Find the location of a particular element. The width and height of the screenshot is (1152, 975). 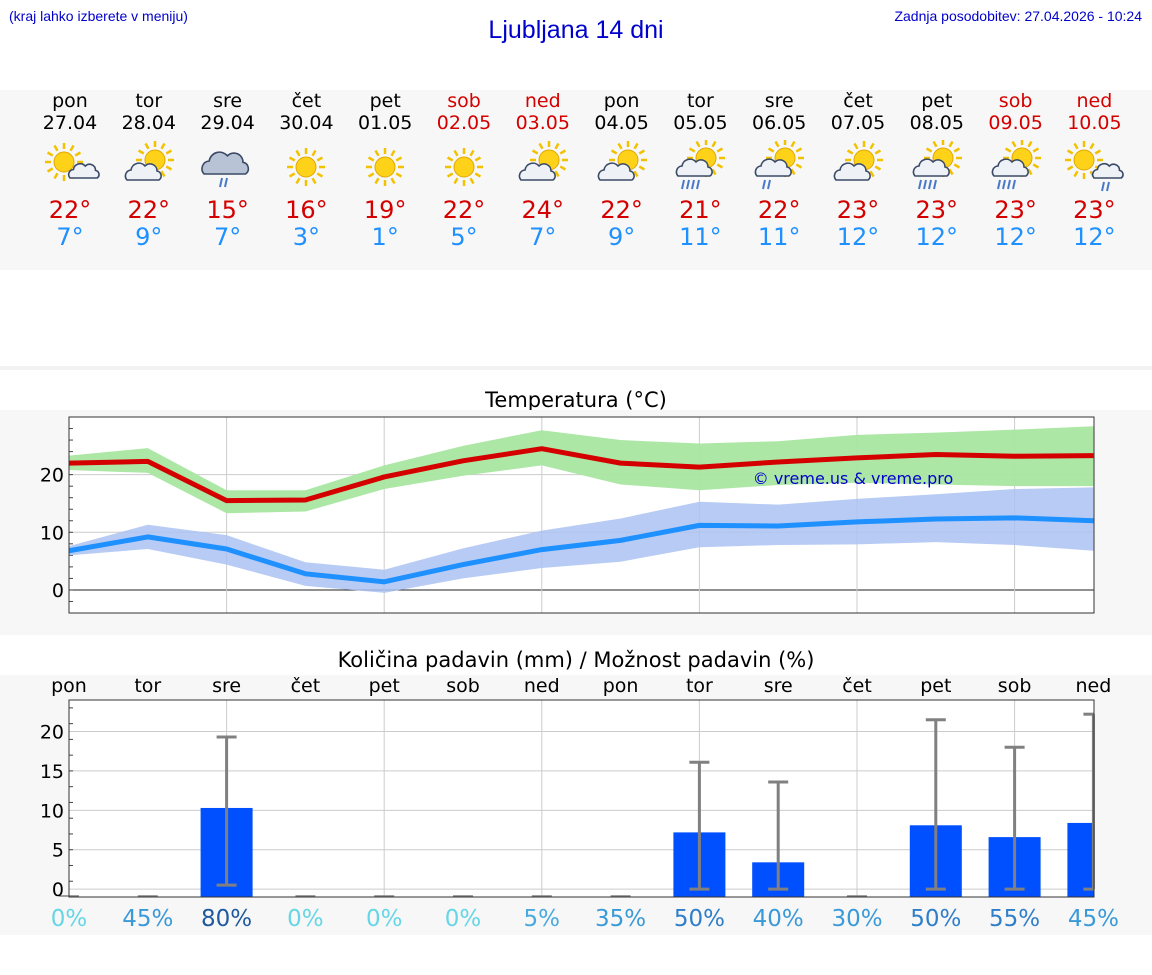

max-temp-band is located at coordinates (581, 470).